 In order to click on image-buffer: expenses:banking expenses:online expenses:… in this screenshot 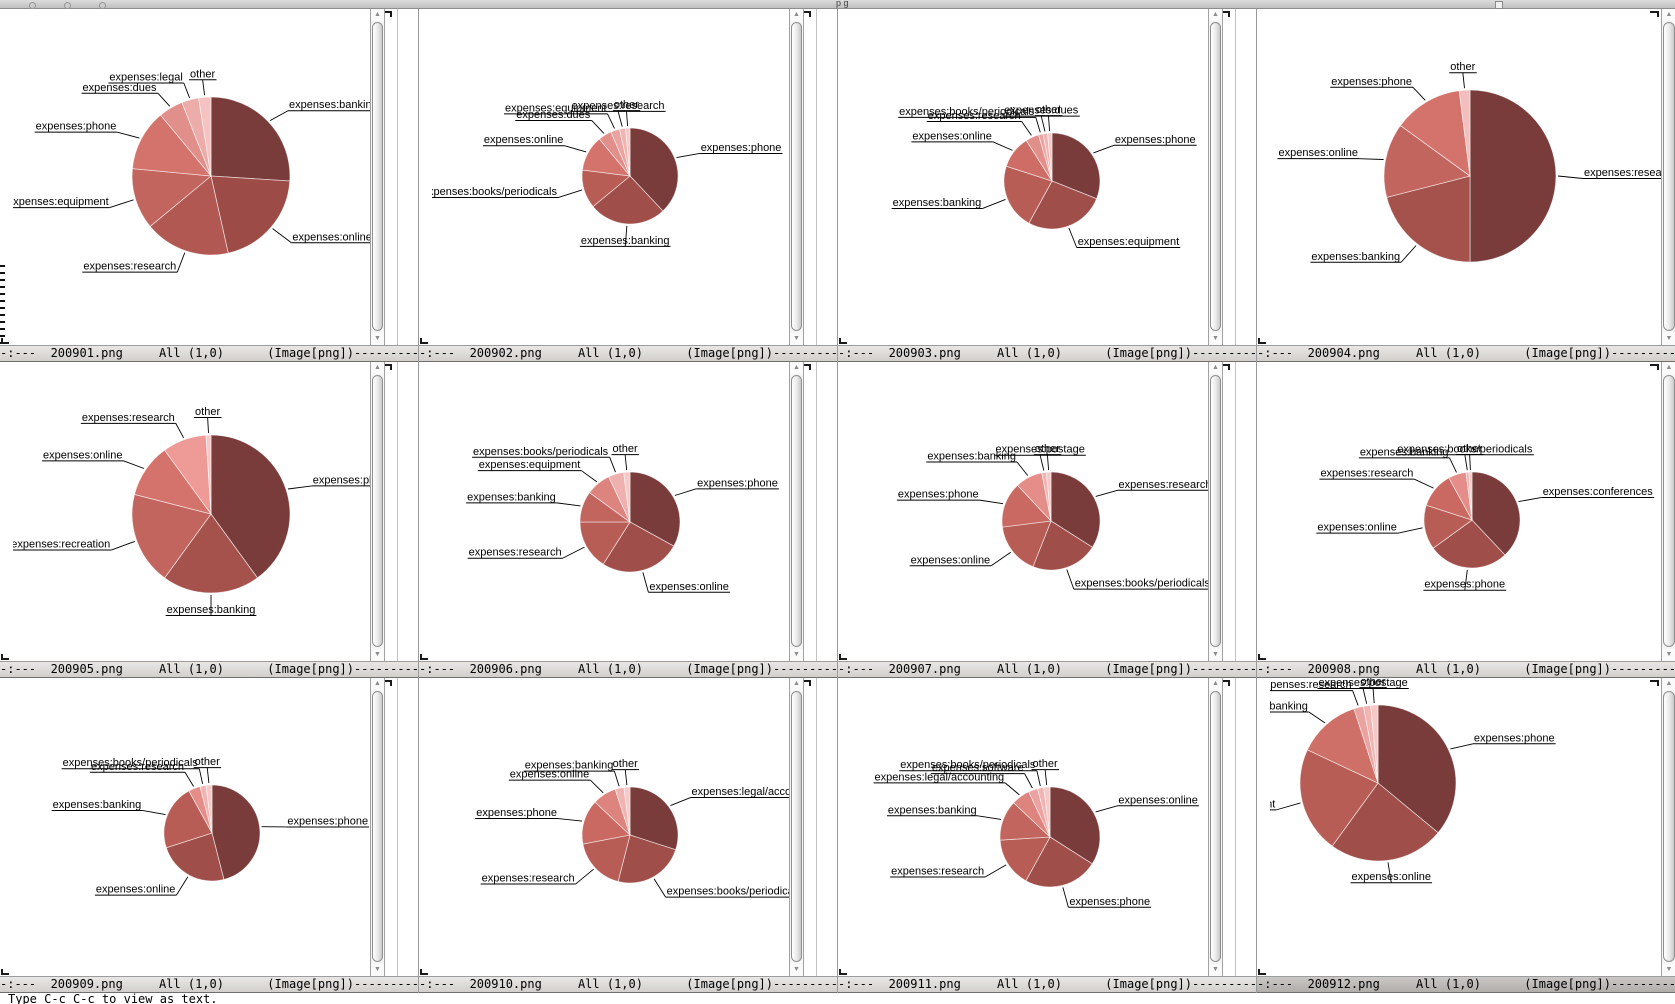, I will do `click(209, 177)`.